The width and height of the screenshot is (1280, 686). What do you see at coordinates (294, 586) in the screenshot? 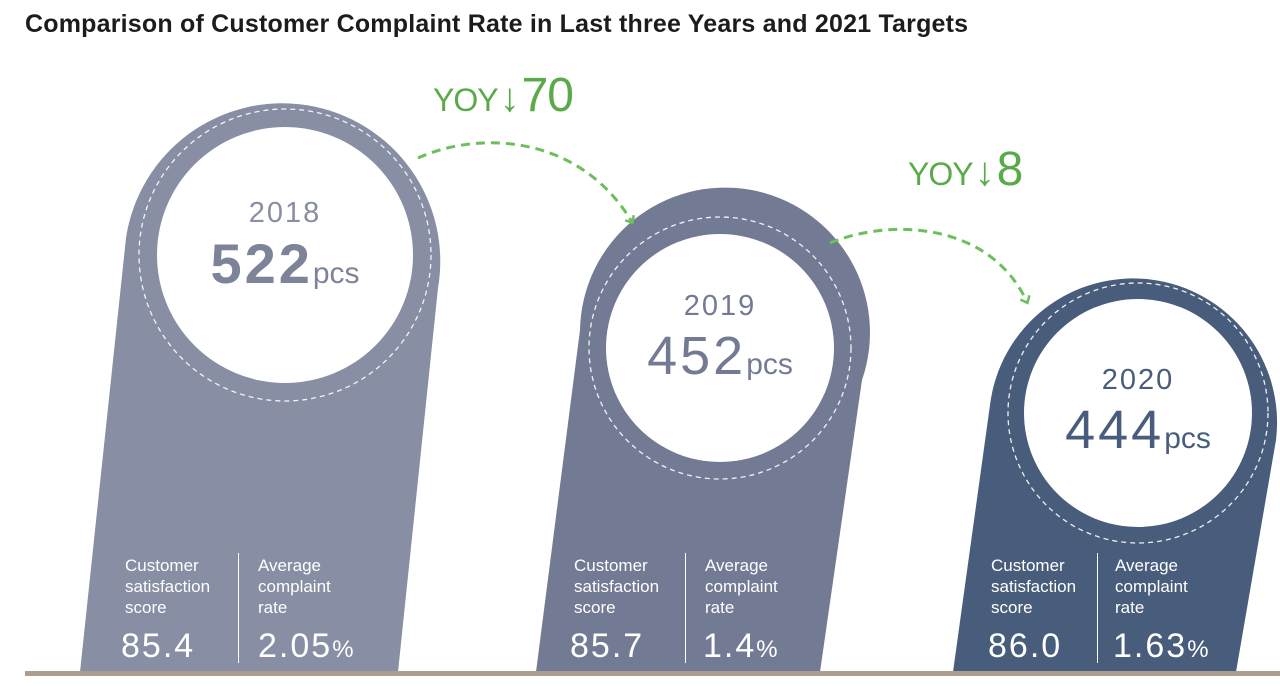
I see `complaint-label-2018: Average complaint rate` at bounding box center [294, 586].